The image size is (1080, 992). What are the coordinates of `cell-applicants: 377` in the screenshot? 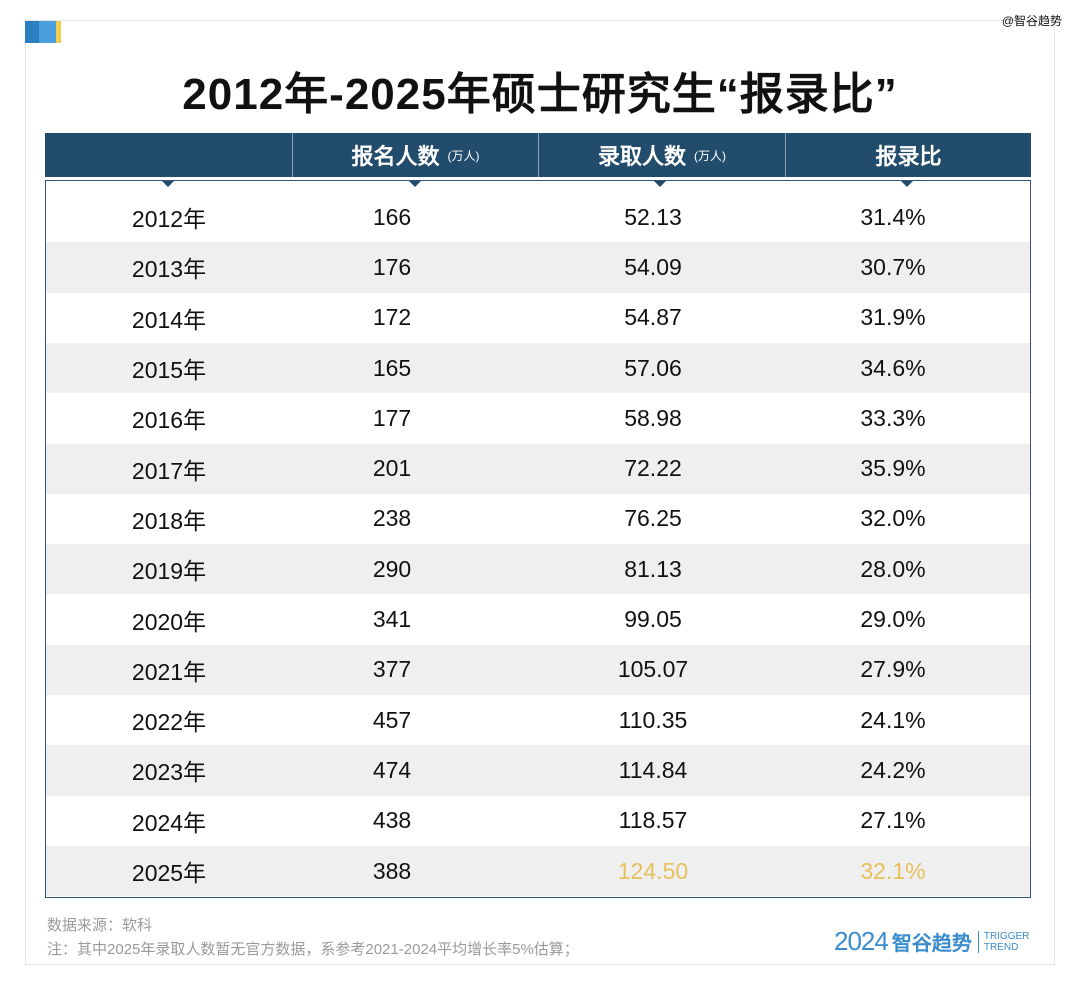 It's located at (392, 669).